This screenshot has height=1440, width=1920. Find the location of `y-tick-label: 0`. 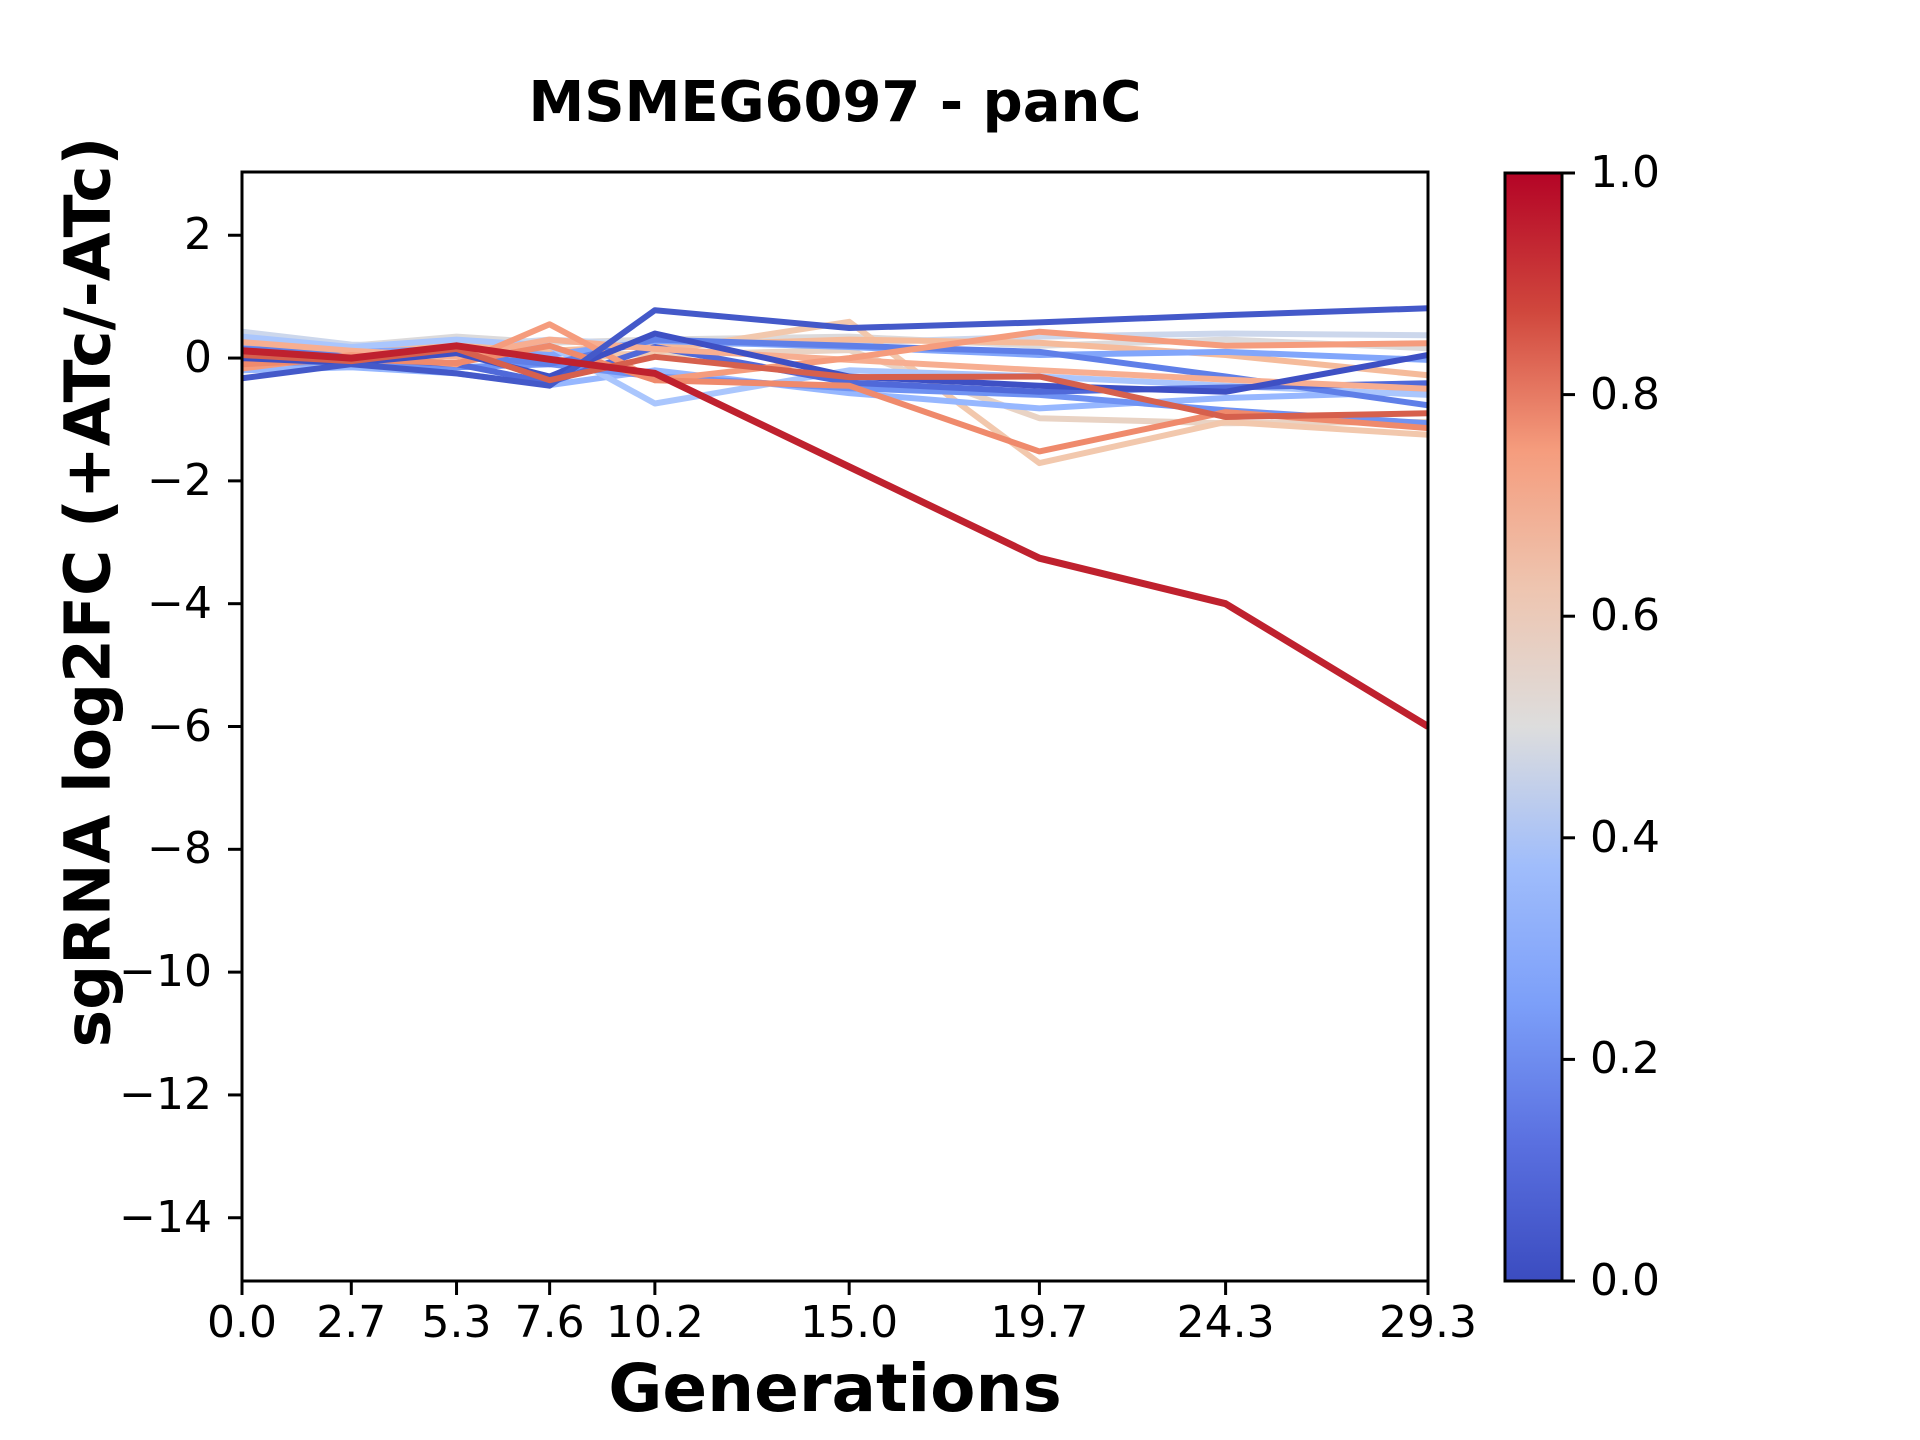

y-tick-label: 0 is located at coordinates (198, 358).